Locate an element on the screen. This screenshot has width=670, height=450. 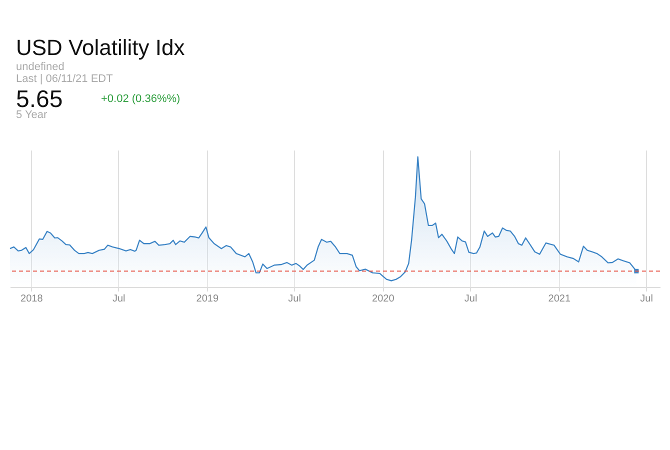
x-tick-label: 2021 is located at coordinates (559, 299).